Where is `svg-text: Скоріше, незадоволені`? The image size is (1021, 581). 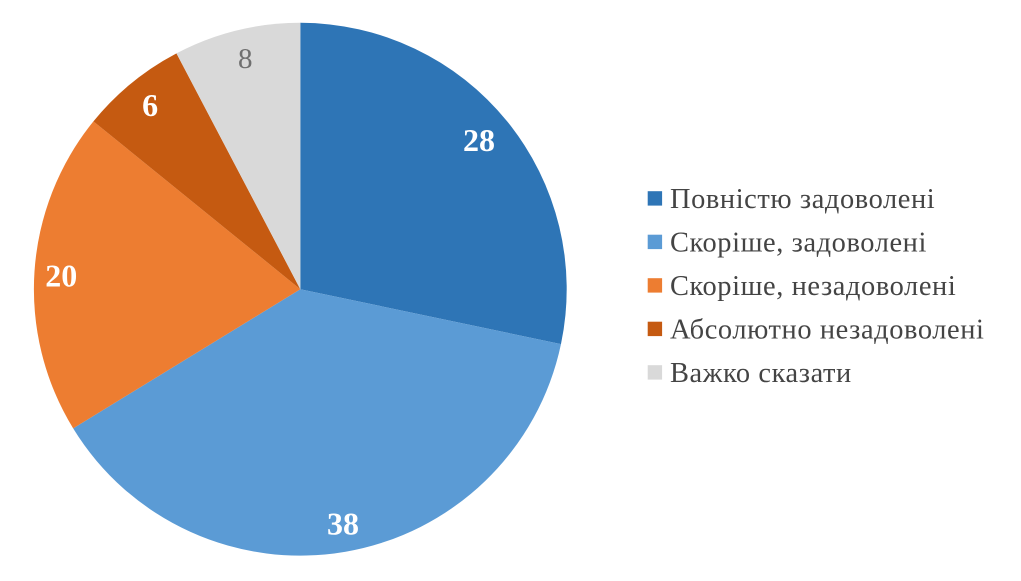 svg-text: Скоріше, незадоволені is located at coordinates (813, 286).